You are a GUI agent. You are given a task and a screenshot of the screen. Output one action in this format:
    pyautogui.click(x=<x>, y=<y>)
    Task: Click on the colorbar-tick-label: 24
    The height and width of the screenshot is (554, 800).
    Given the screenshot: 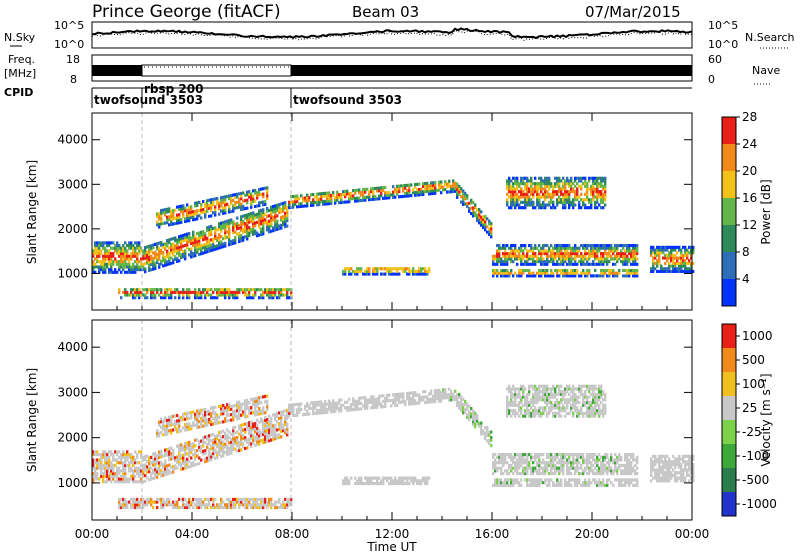 What is the action you would take?
    pyautogui.click(x=749, y=144)
    